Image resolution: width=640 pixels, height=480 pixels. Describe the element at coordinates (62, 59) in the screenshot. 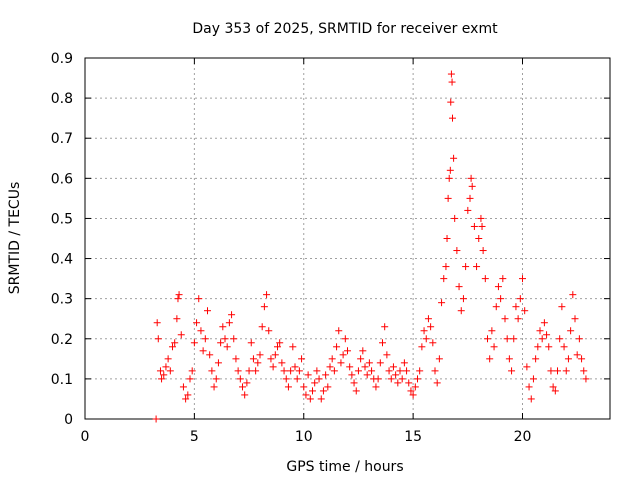

I see `y-tick-label: 0.9` at that location.